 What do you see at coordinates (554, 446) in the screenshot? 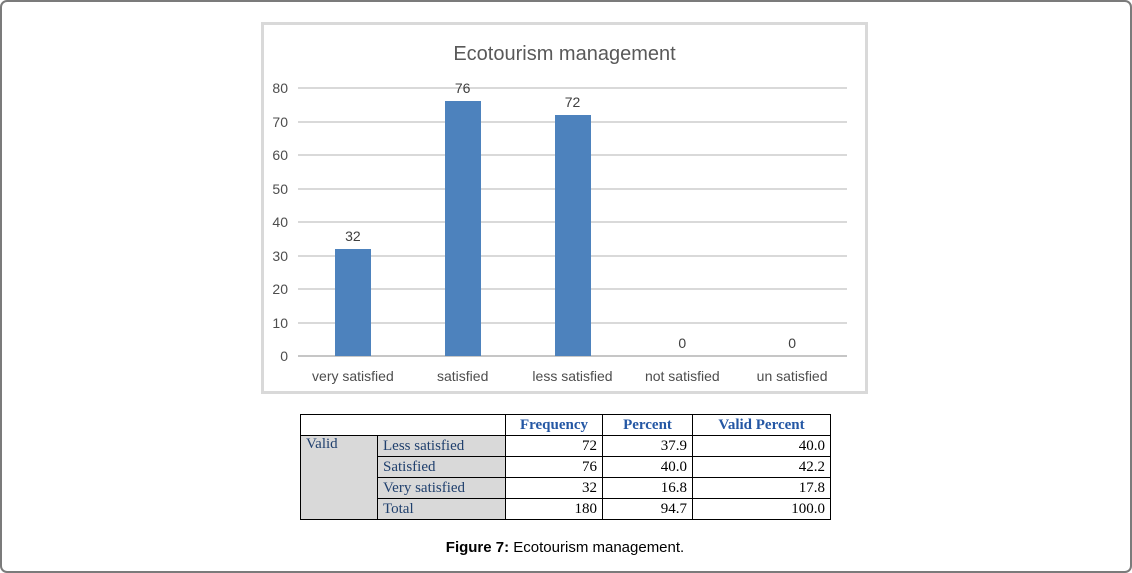
I see `table-value-cell: 72` at bounding box center [554, 446].